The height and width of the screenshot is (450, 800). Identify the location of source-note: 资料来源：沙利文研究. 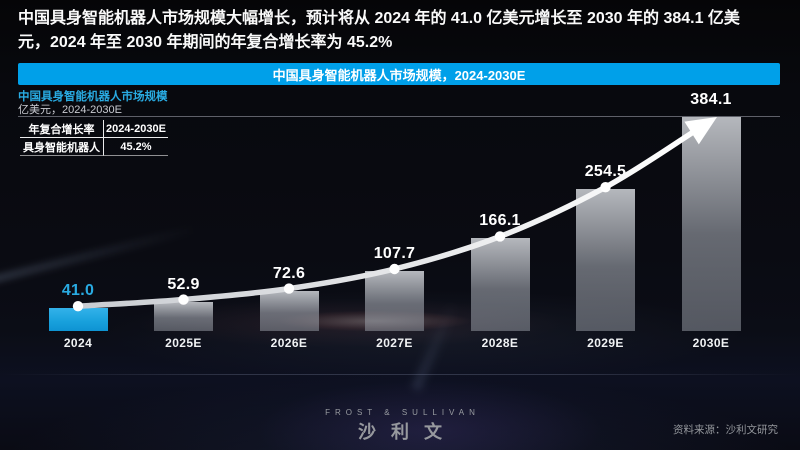
(725, 430).